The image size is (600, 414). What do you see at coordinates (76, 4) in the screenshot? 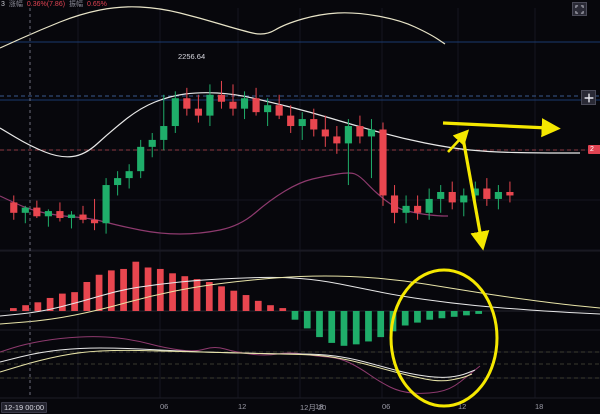
I see `amplitude-label: 振幅` at bounding box center [76, 4].